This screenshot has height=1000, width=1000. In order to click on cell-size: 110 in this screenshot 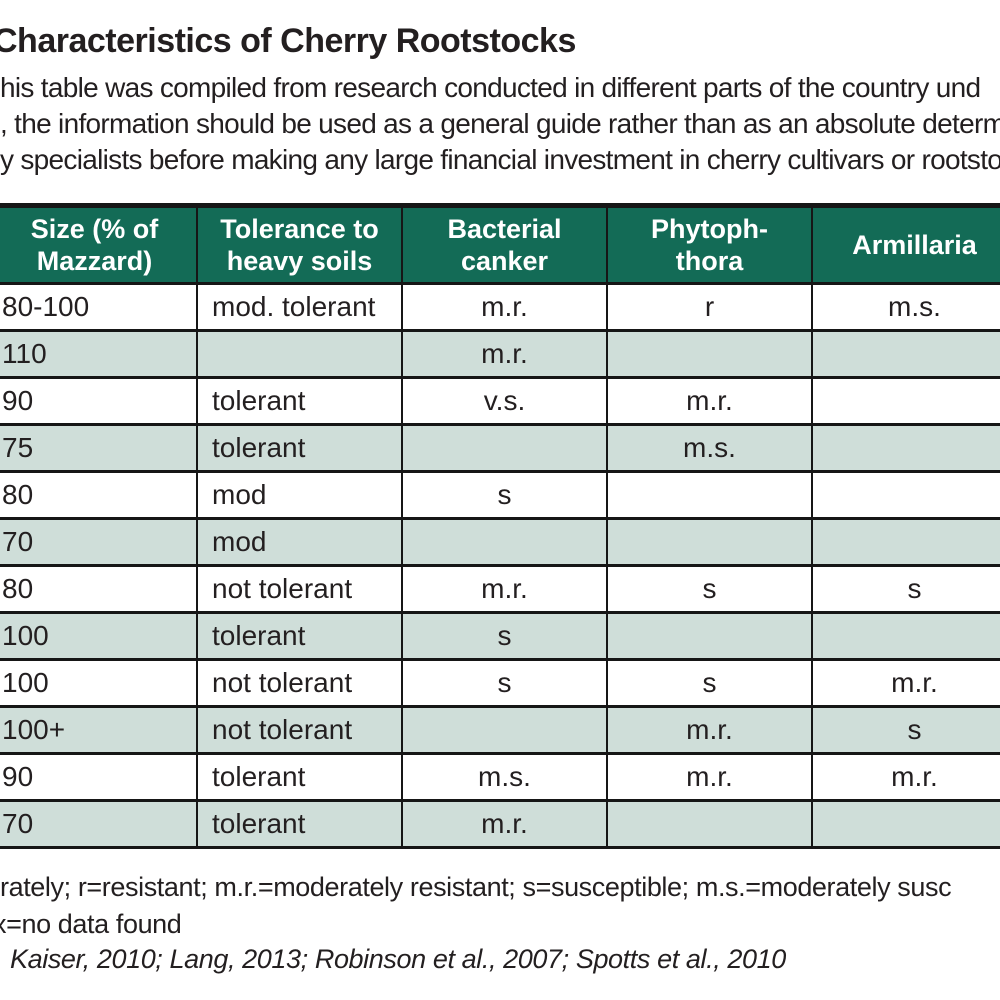, I will do `click(99, 354)`.